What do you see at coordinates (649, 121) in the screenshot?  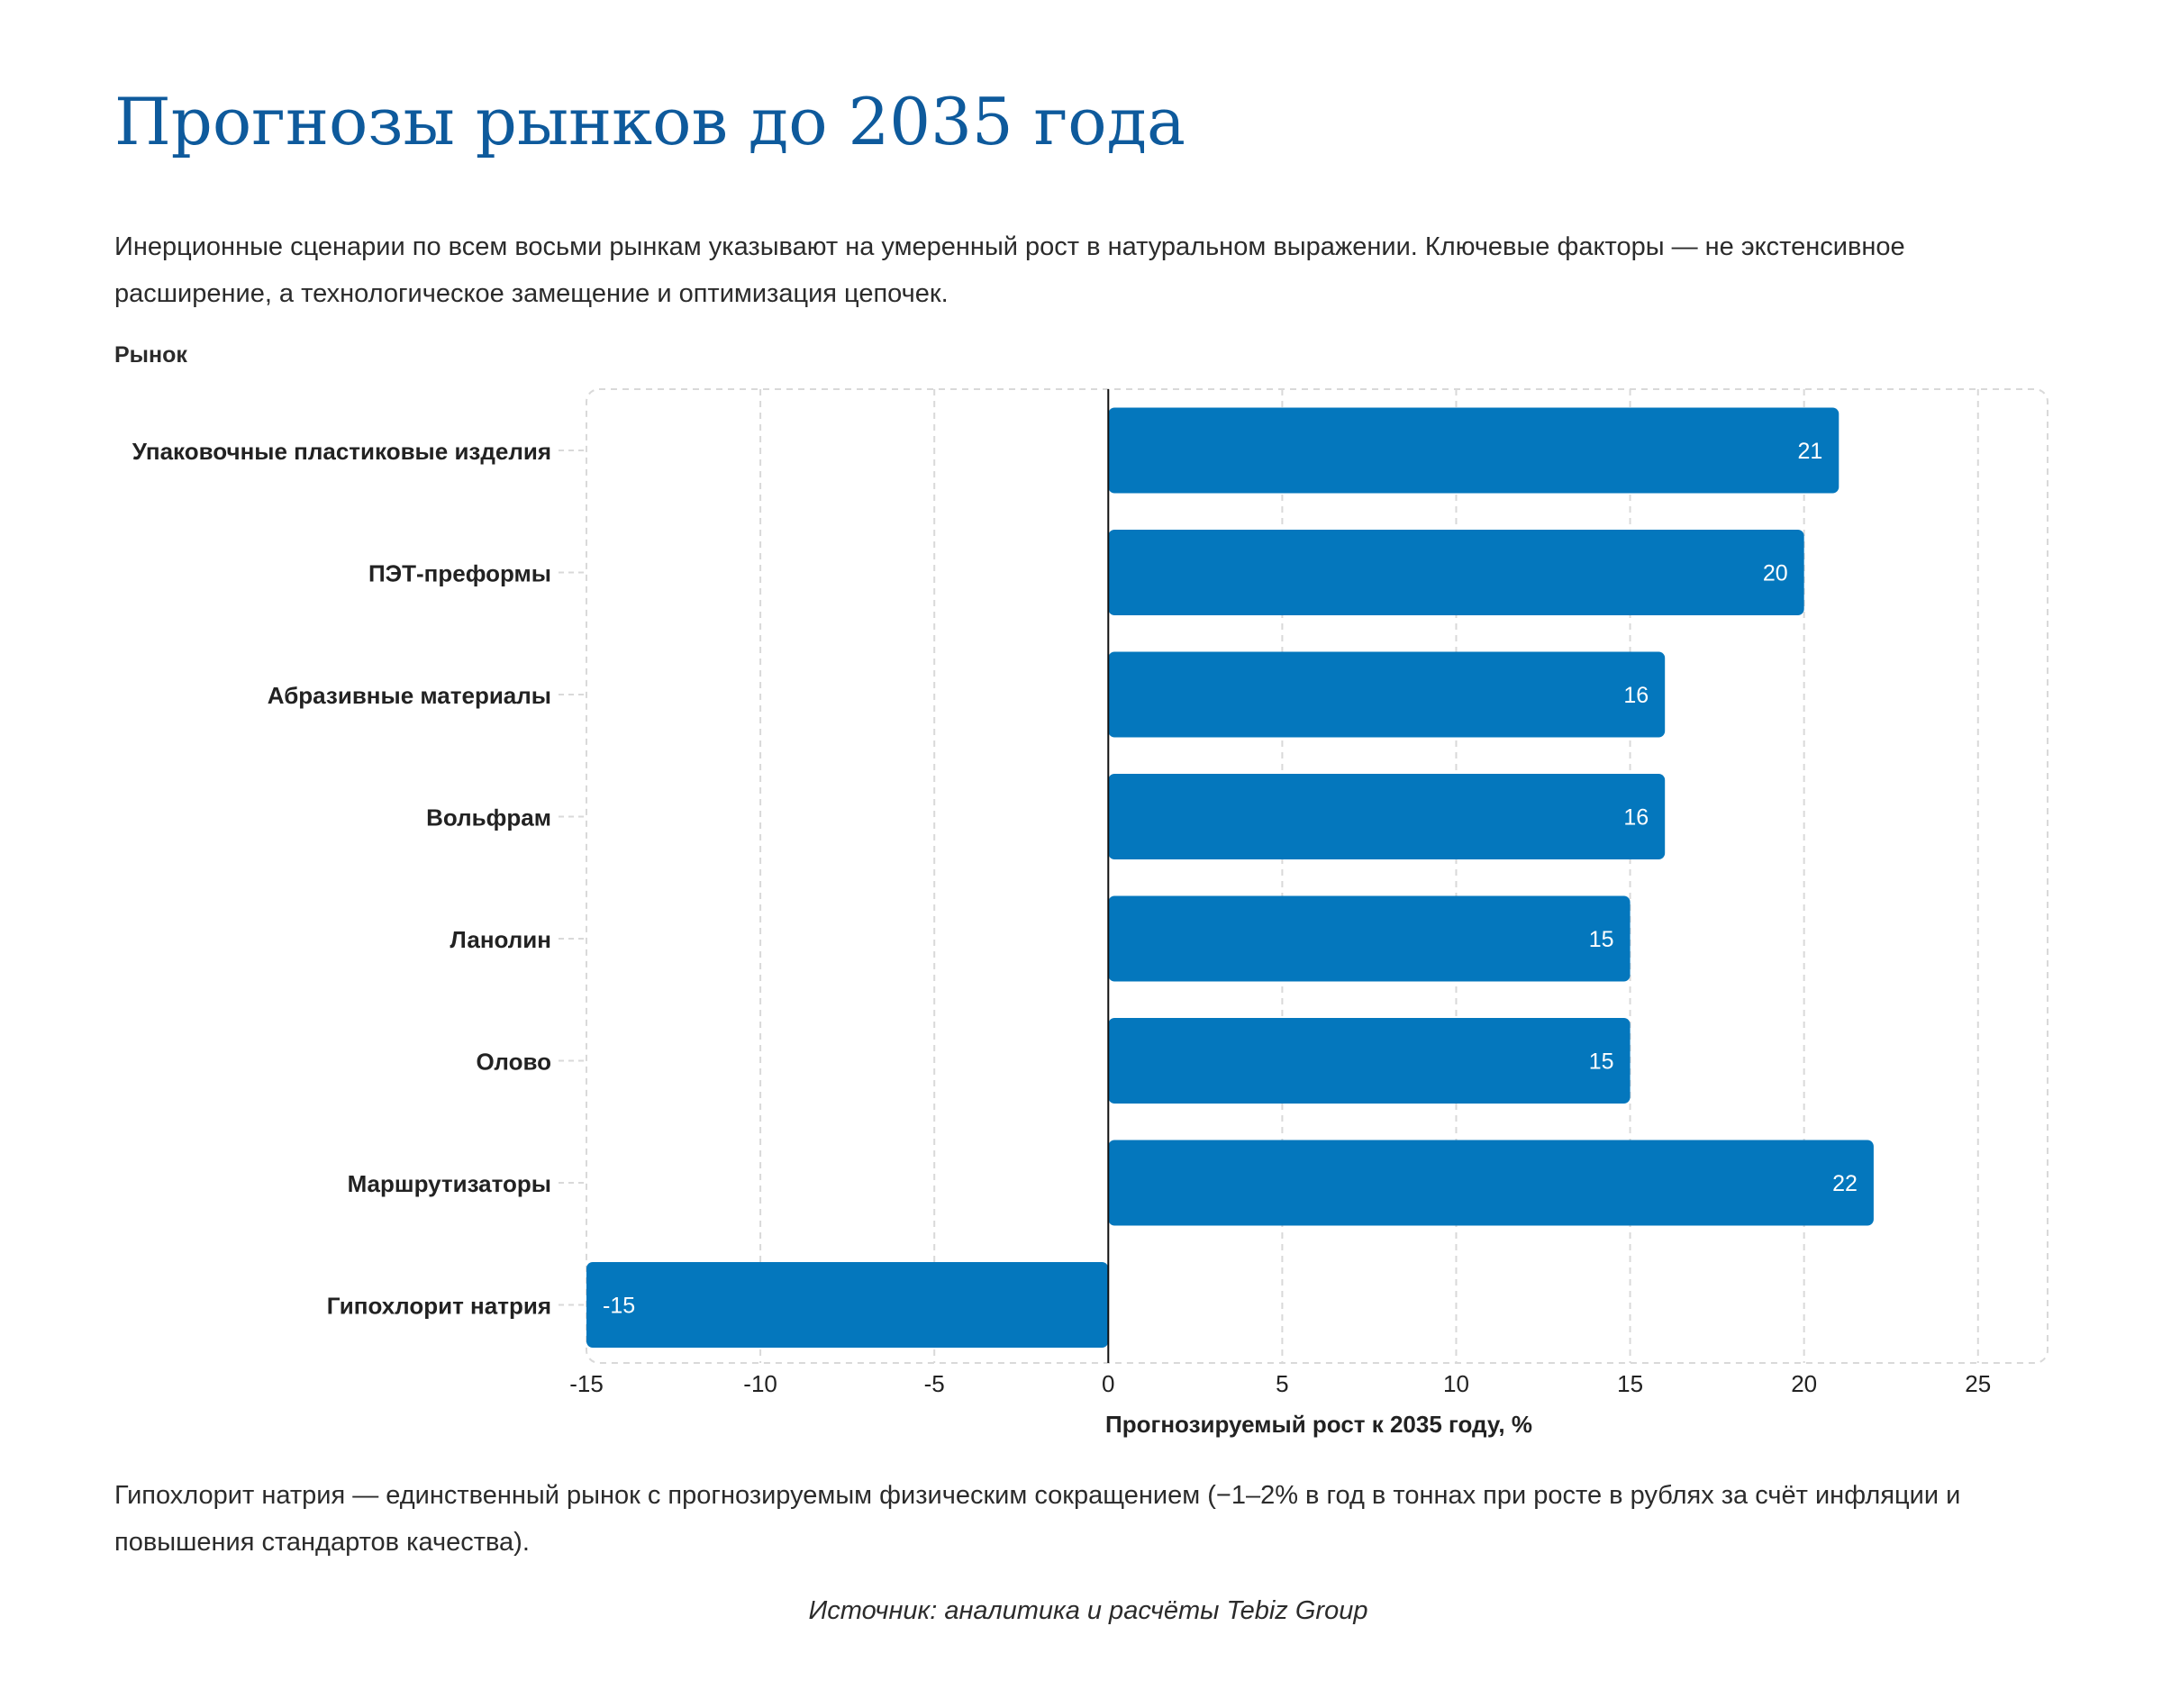 I see `page-title: Прогнозы рынков до 2035 года` at bounding box center [649, 121].